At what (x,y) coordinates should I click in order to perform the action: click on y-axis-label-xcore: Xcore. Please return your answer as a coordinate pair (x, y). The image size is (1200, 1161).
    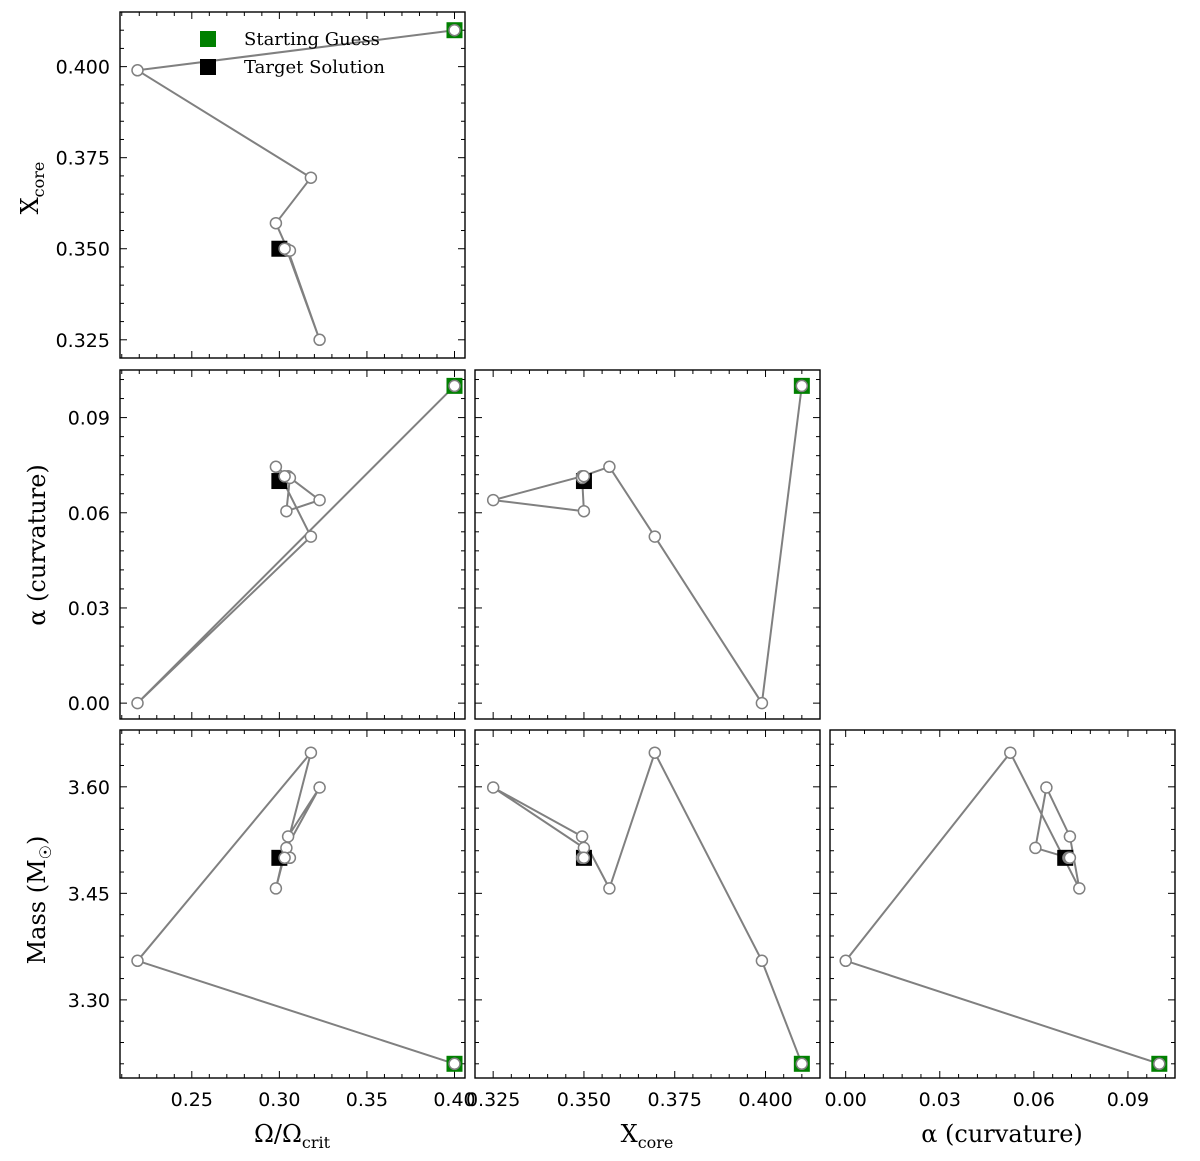
    Looking at the image, I should click on (32, 188).